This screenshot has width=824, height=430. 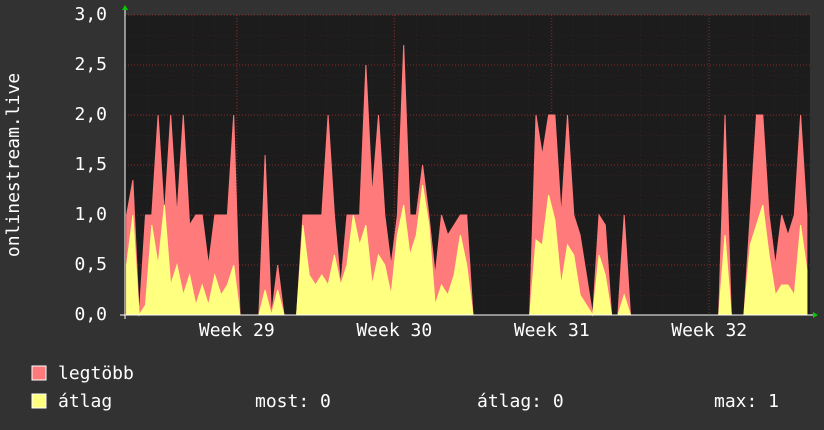 What do you see at coordinates (293, 401) in the screenshot?
I see `stat: most: 0` at bounding box center [293, 401].